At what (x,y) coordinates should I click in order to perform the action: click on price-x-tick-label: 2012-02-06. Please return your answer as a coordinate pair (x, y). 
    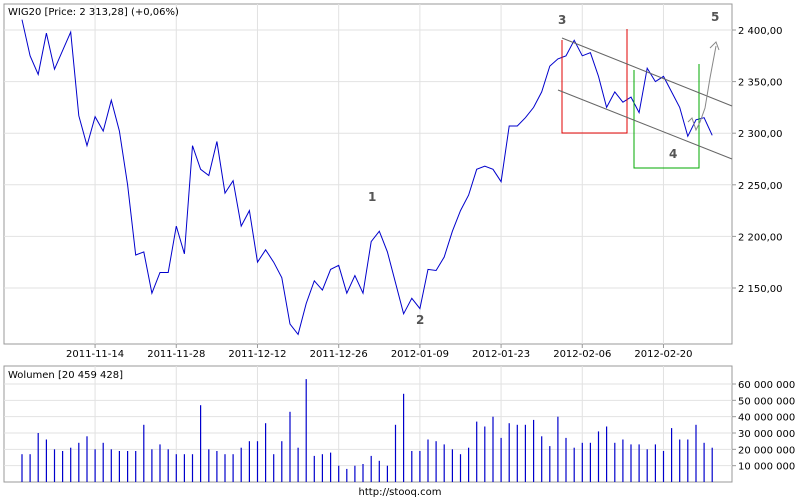
    Looking at the image, I should click on (582, 354).